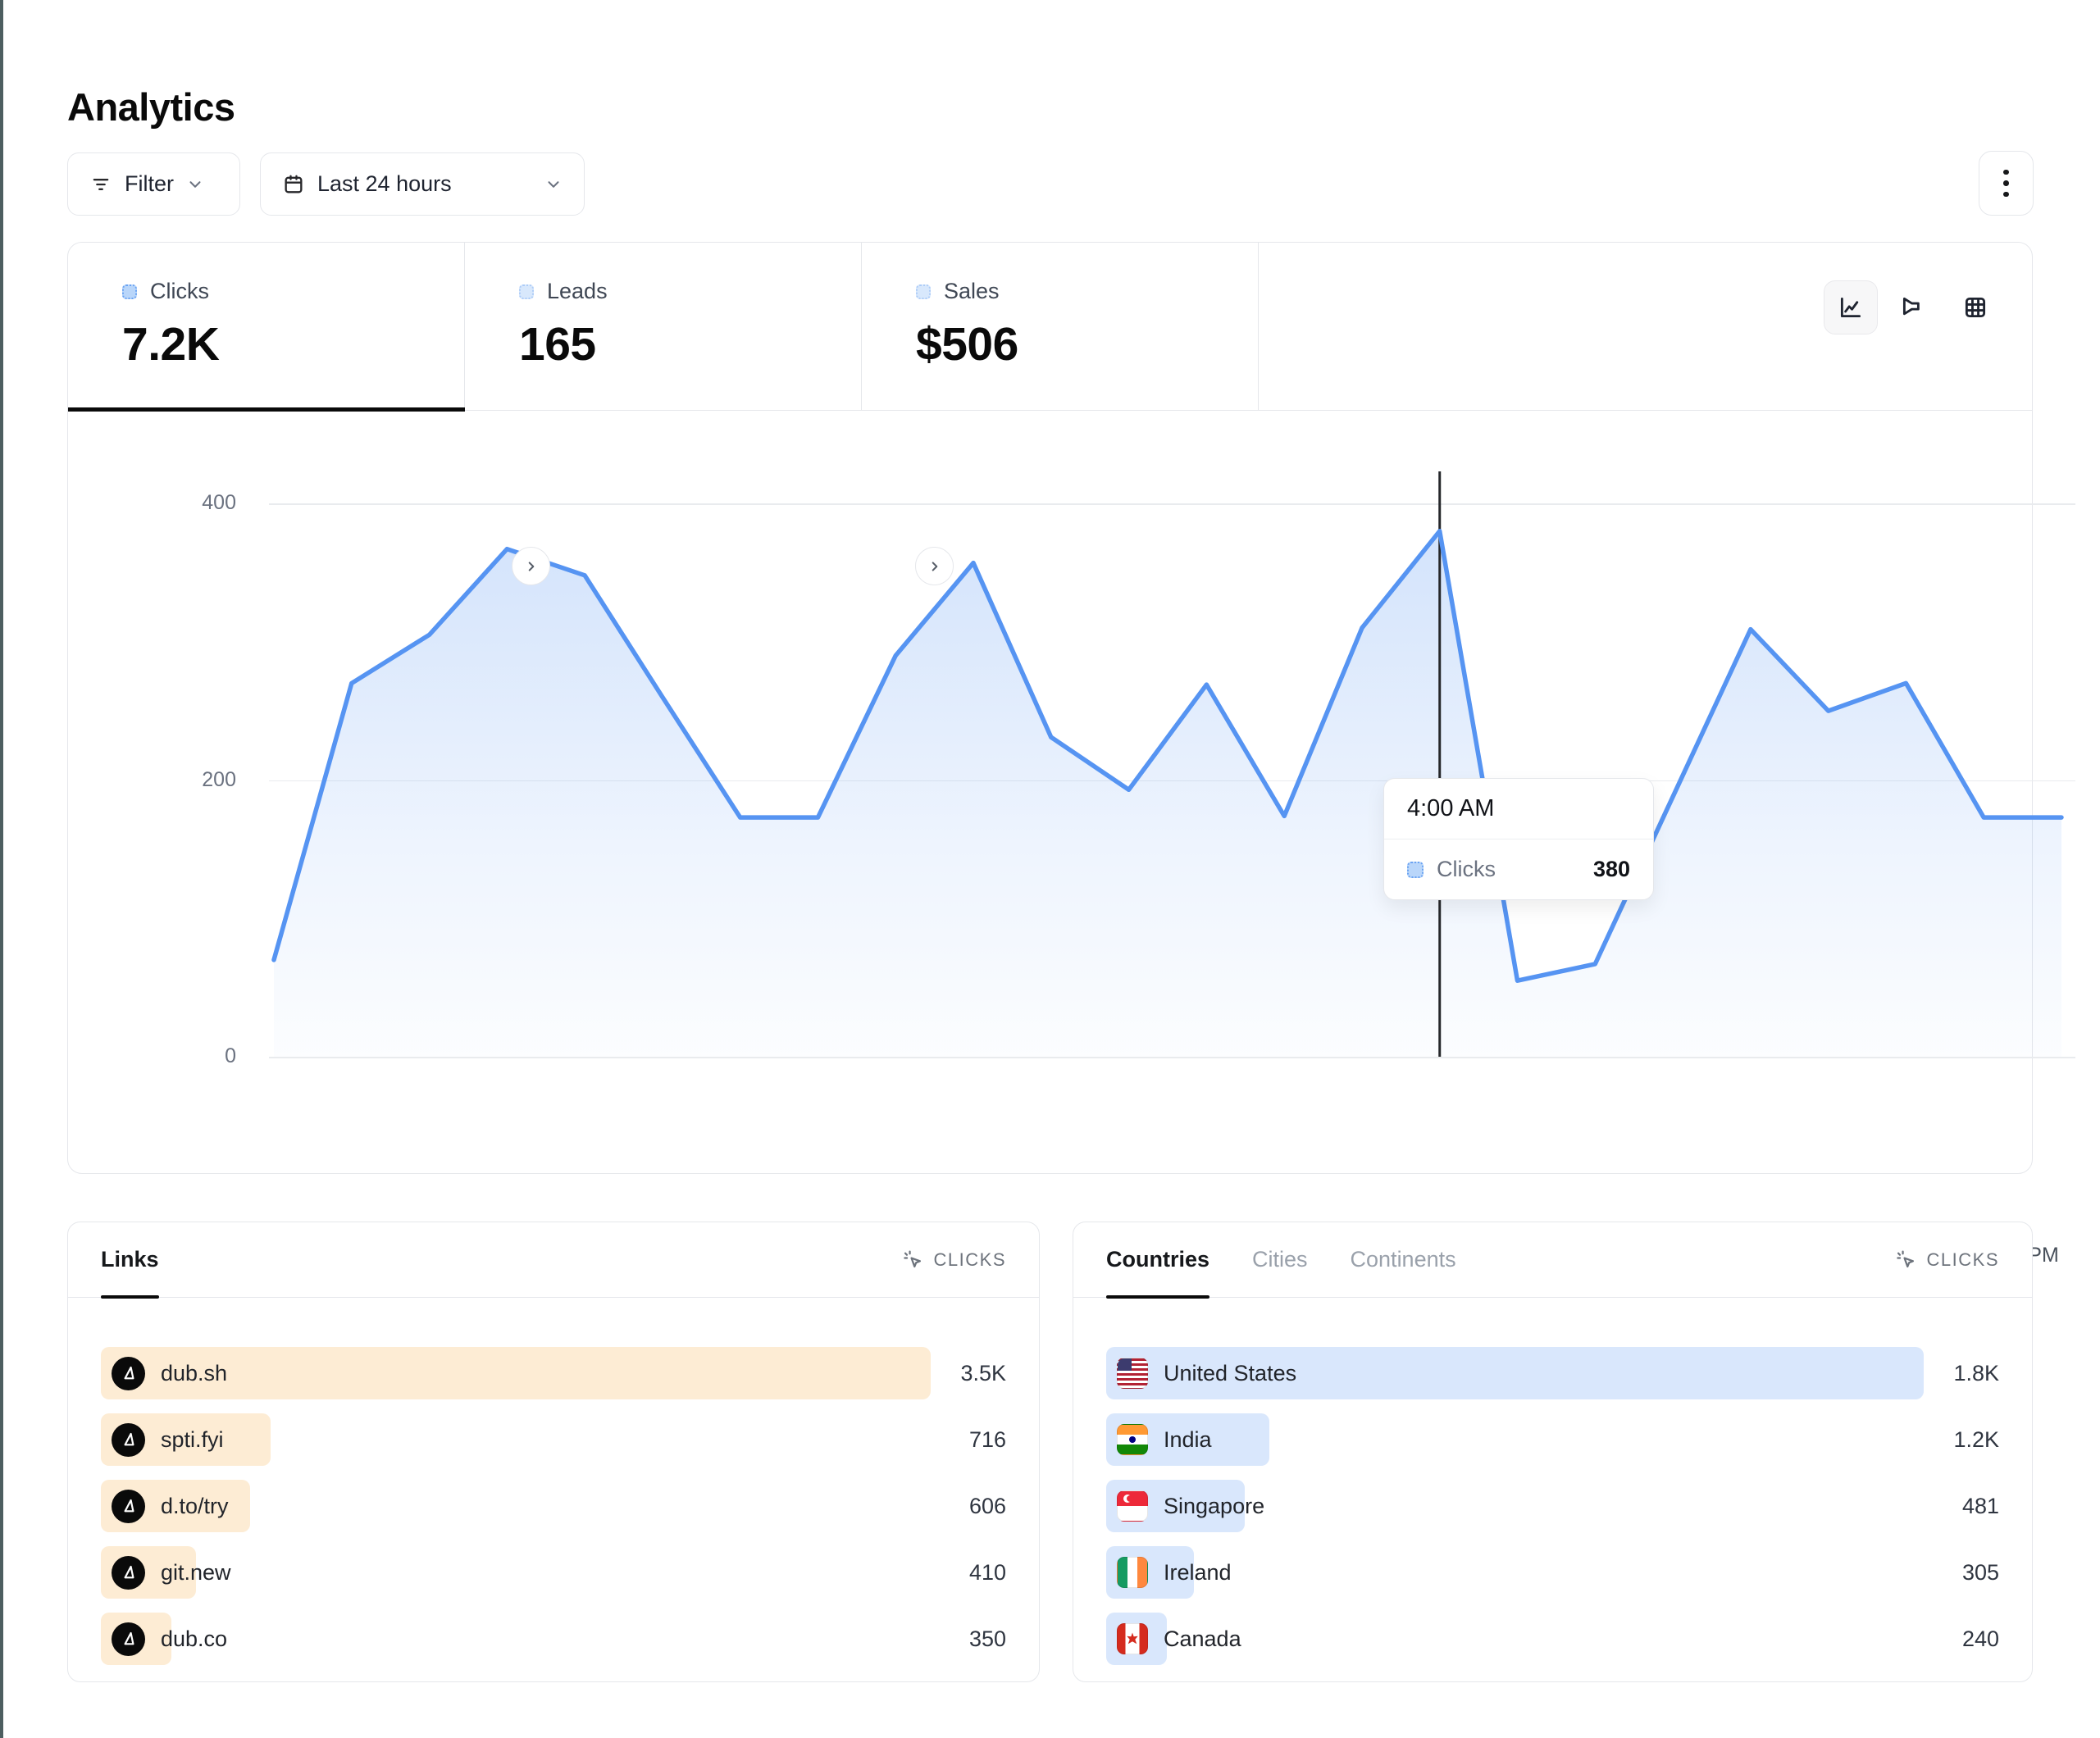 This screenshot has width=2100, height=1738. I want to click on link-clicks-value: 3.5K, so click(983, 1372).